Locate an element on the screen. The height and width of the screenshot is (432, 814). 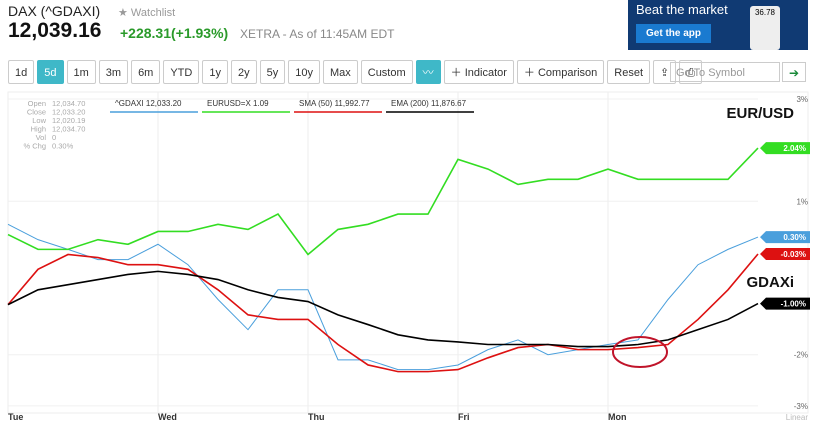
change: +228.31(+1.93%) is located at coordinates (174, 33).